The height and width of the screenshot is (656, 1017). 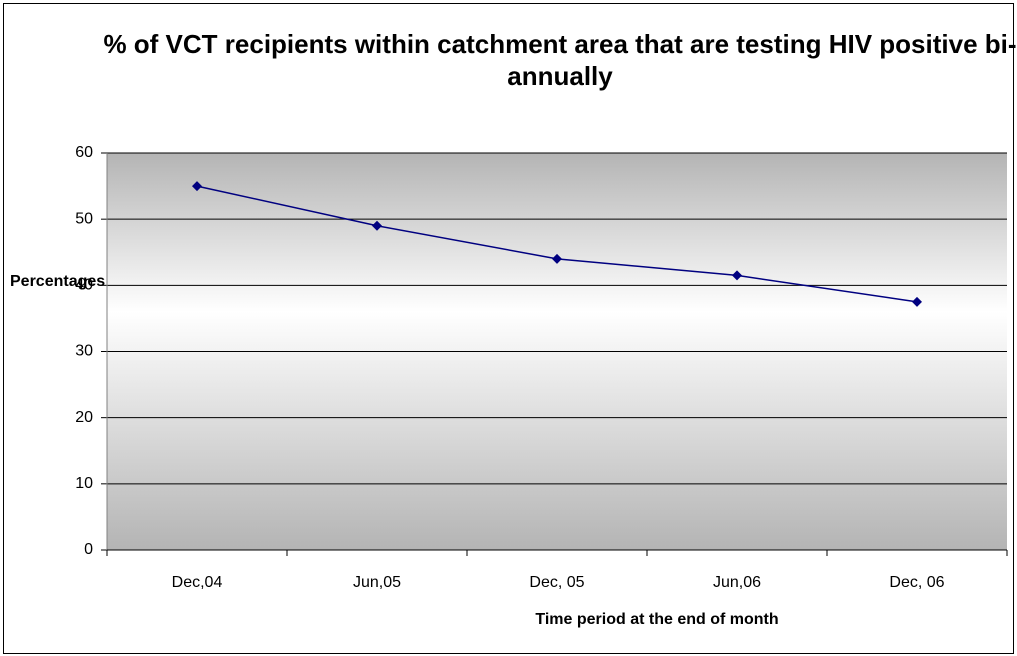 What do you see at coordinates (88, 549) in the screenshot?
I see `y-tick-label: 0` at bounding box center [88, 549].